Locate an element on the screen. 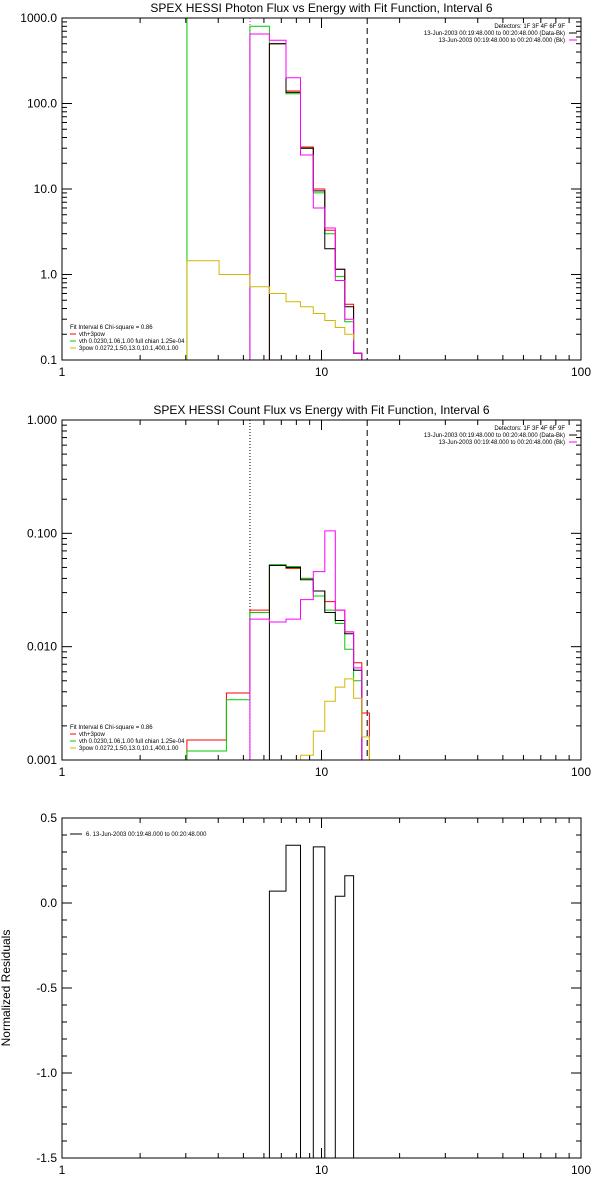 The height and width of the screenshot is (1200, 600). y-tick-label: -1.5 is located at coordinates (46, 1158).